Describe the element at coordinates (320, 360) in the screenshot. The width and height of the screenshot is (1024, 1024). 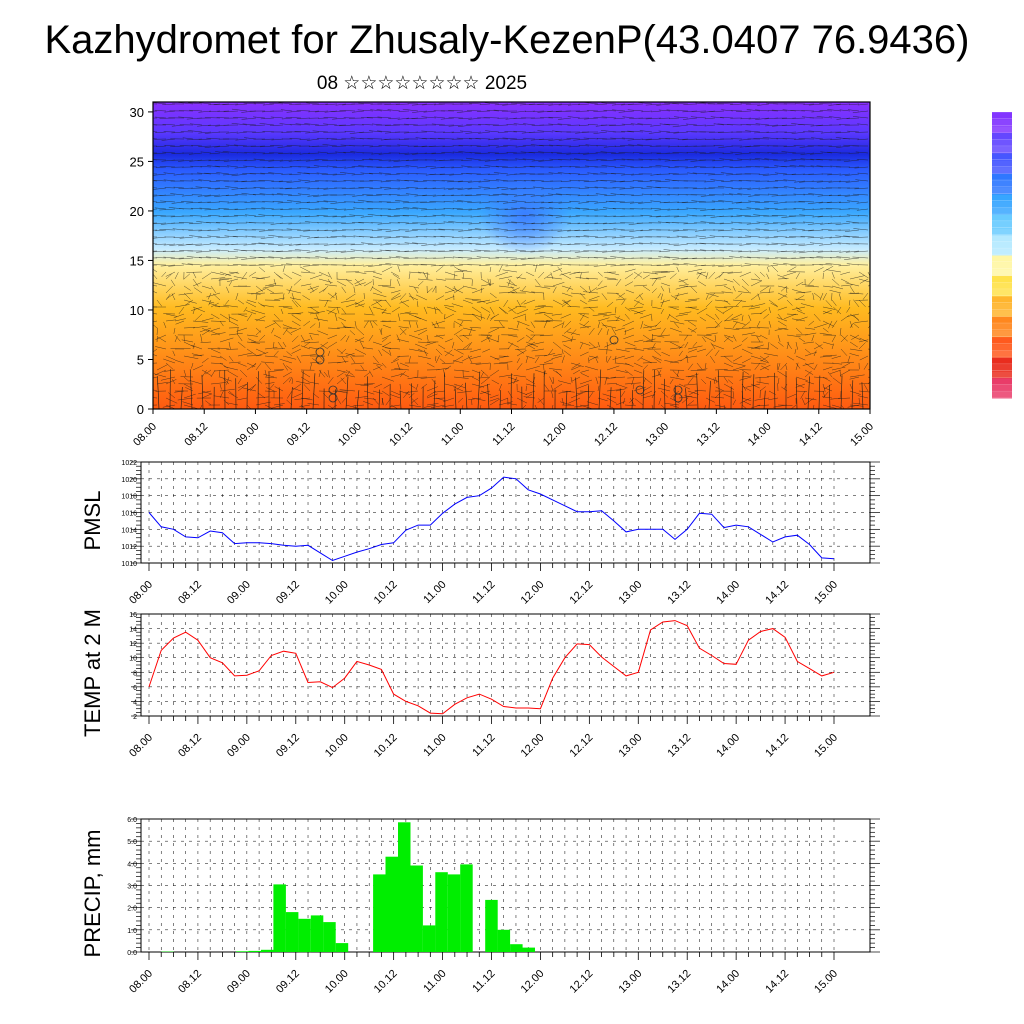
I see `calm-wind-marker` at that location.